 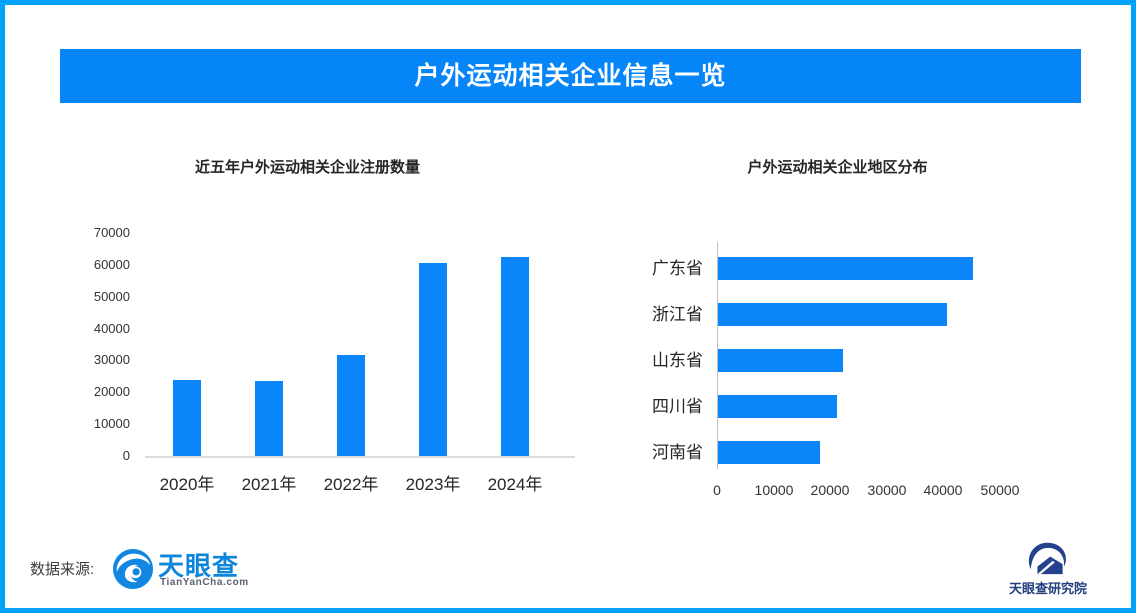 What do you see at coordinates (774, 490) in the screenshot?
I see `x-tick-label: 10000` at bounding box center [774, 490].